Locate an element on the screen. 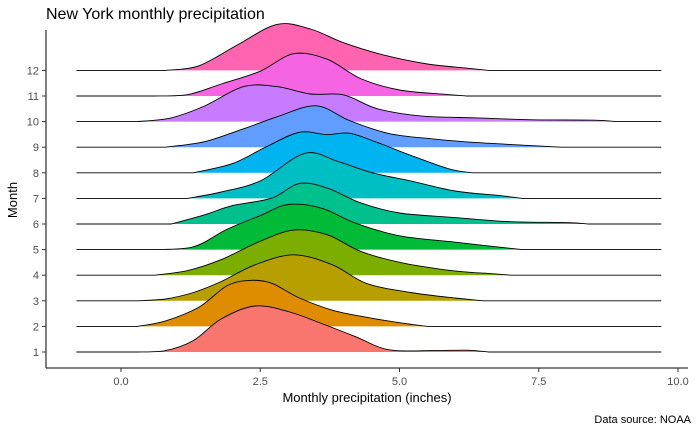 The height and width of the screenshot is (432, 700). y-tick-label: 12 is located at coordinates (33, 71).